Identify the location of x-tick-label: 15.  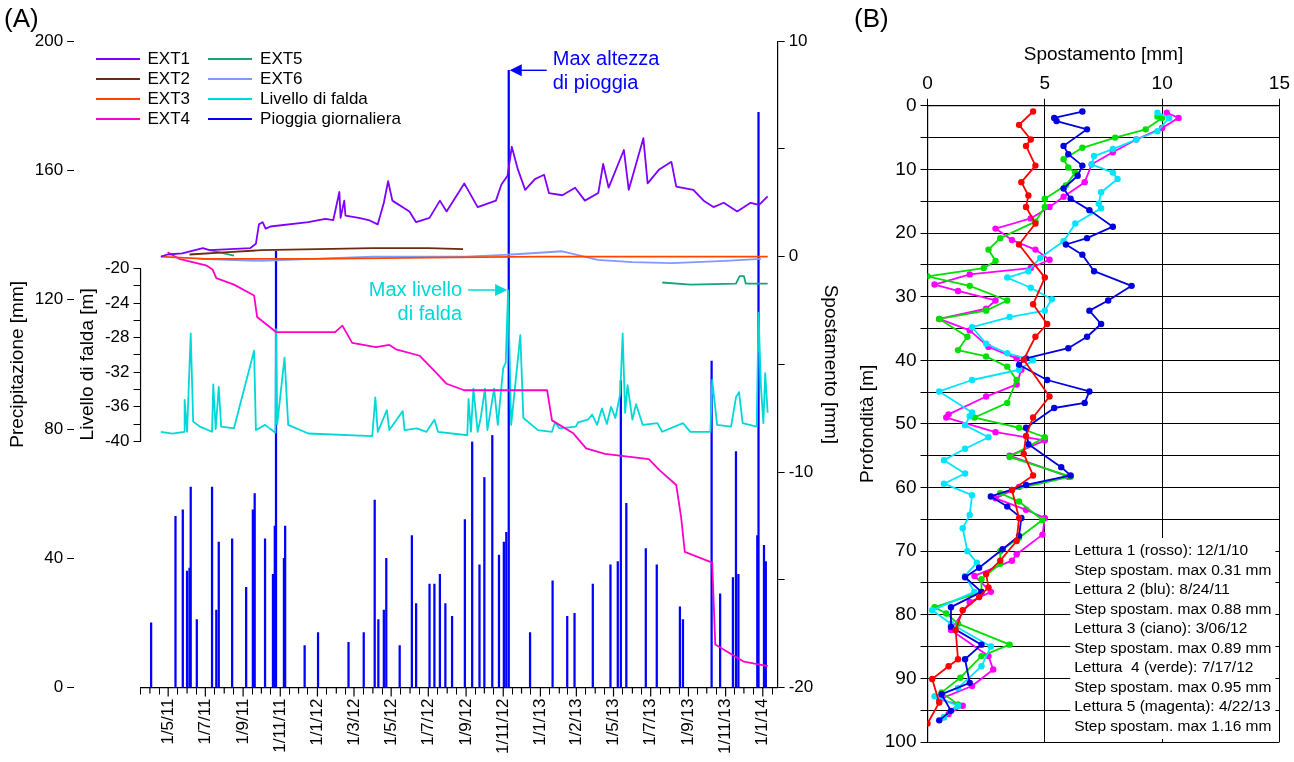
(1279, 82).